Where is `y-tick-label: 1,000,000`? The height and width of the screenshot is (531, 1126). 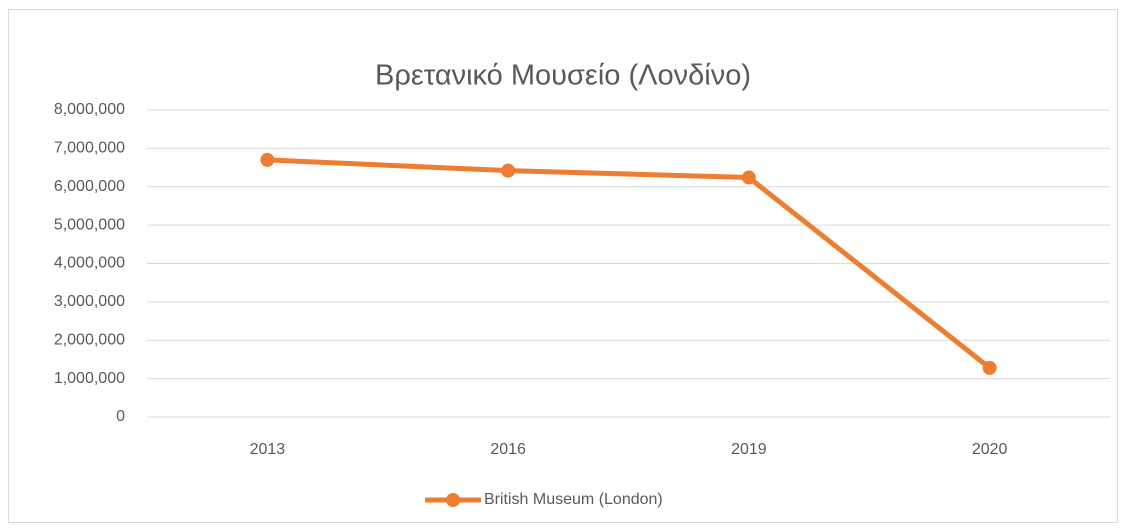
y-tick-label: 1,000,000 is located at coordinates (89, 378).